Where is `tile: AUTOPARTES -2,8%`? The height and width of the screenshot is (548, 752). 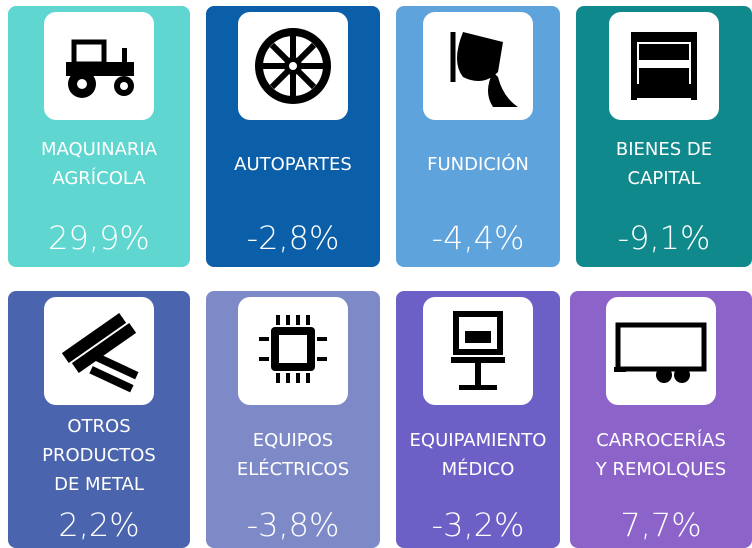 tile: AUTOPARTES -2,8% is located at coordinates (293, 136).